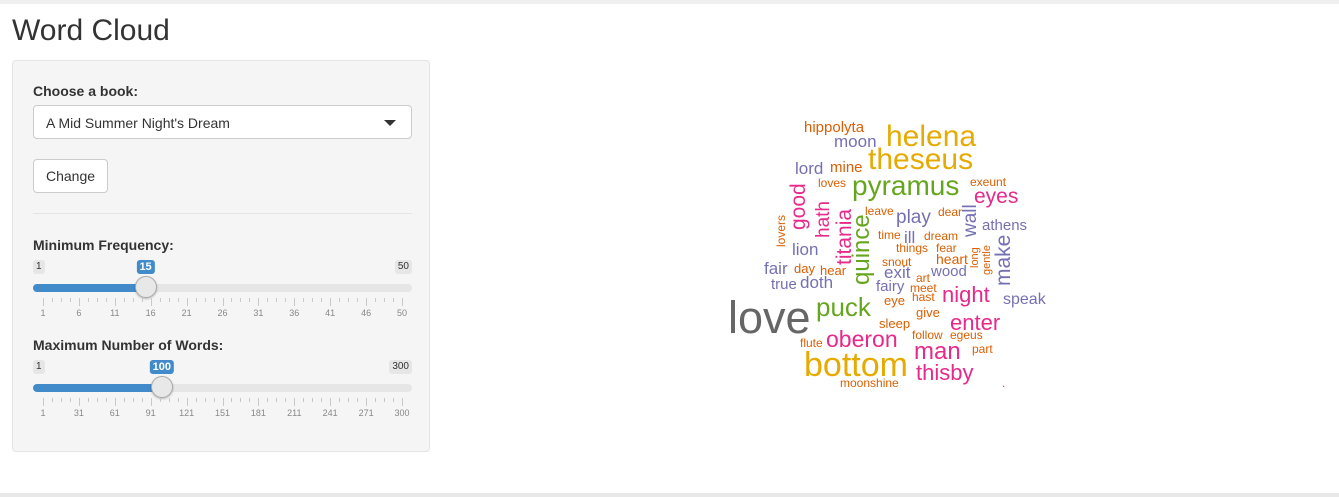  I want to click on slider-tick-label: 16, so click(150, 313).